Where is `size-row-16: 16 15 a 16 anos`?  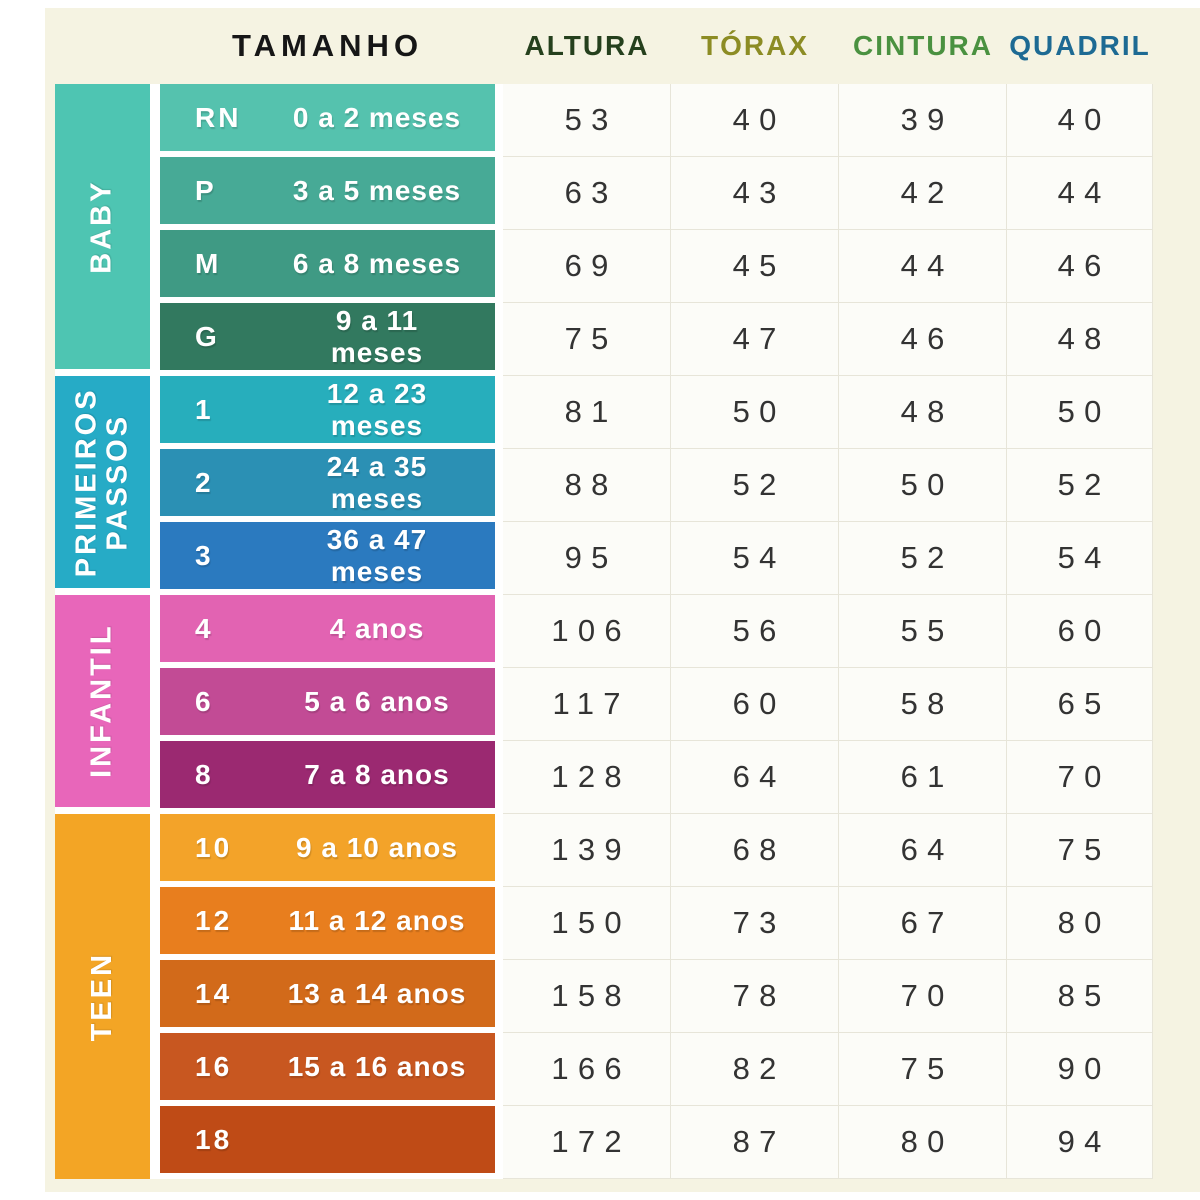
size-row-16: 16 15 a 16 anos is located at coordinates (327, 1069).